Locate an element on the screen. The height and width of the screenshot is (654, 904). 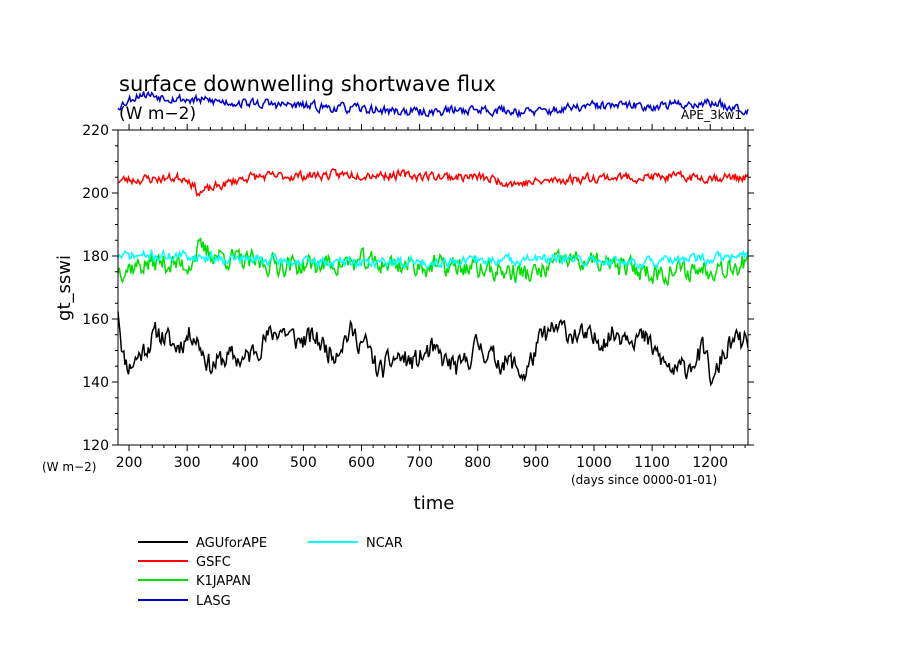
chart-tag: APE_3kw1 is located at coordinates (711, 115).